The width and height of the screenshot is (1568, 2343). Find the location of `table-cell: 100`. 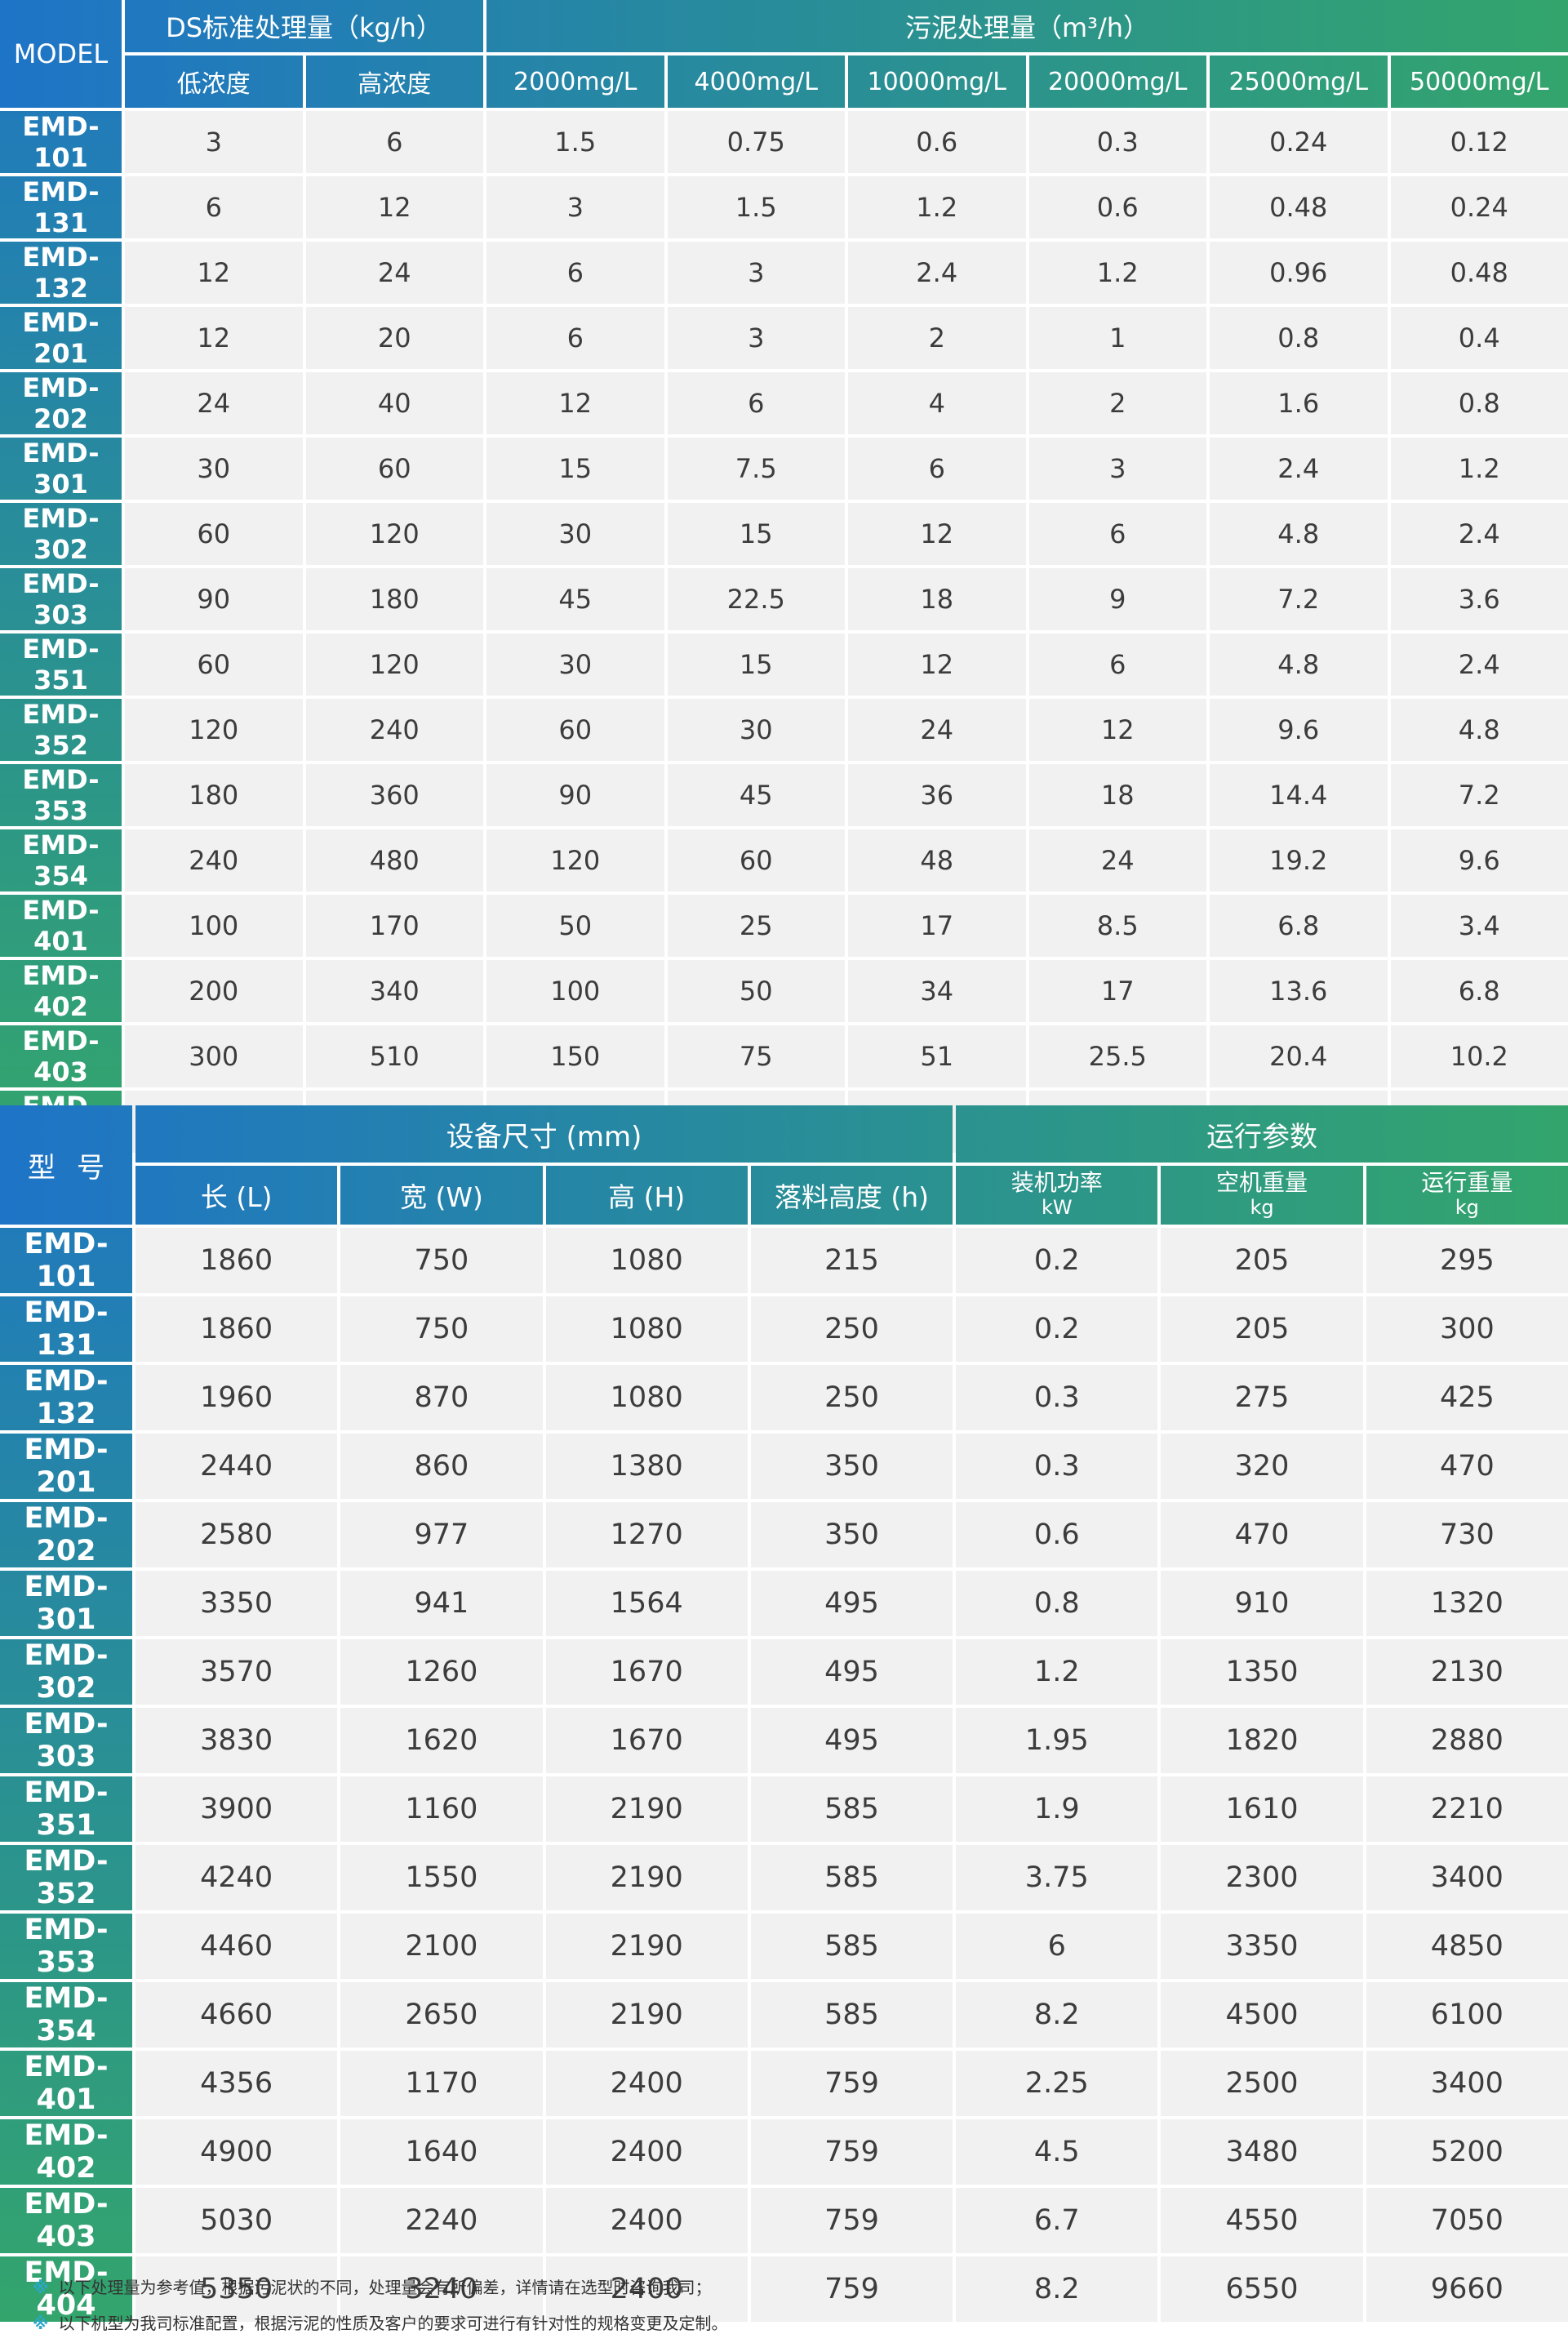

table-cell: 100 is located at coordinates (575, 991).